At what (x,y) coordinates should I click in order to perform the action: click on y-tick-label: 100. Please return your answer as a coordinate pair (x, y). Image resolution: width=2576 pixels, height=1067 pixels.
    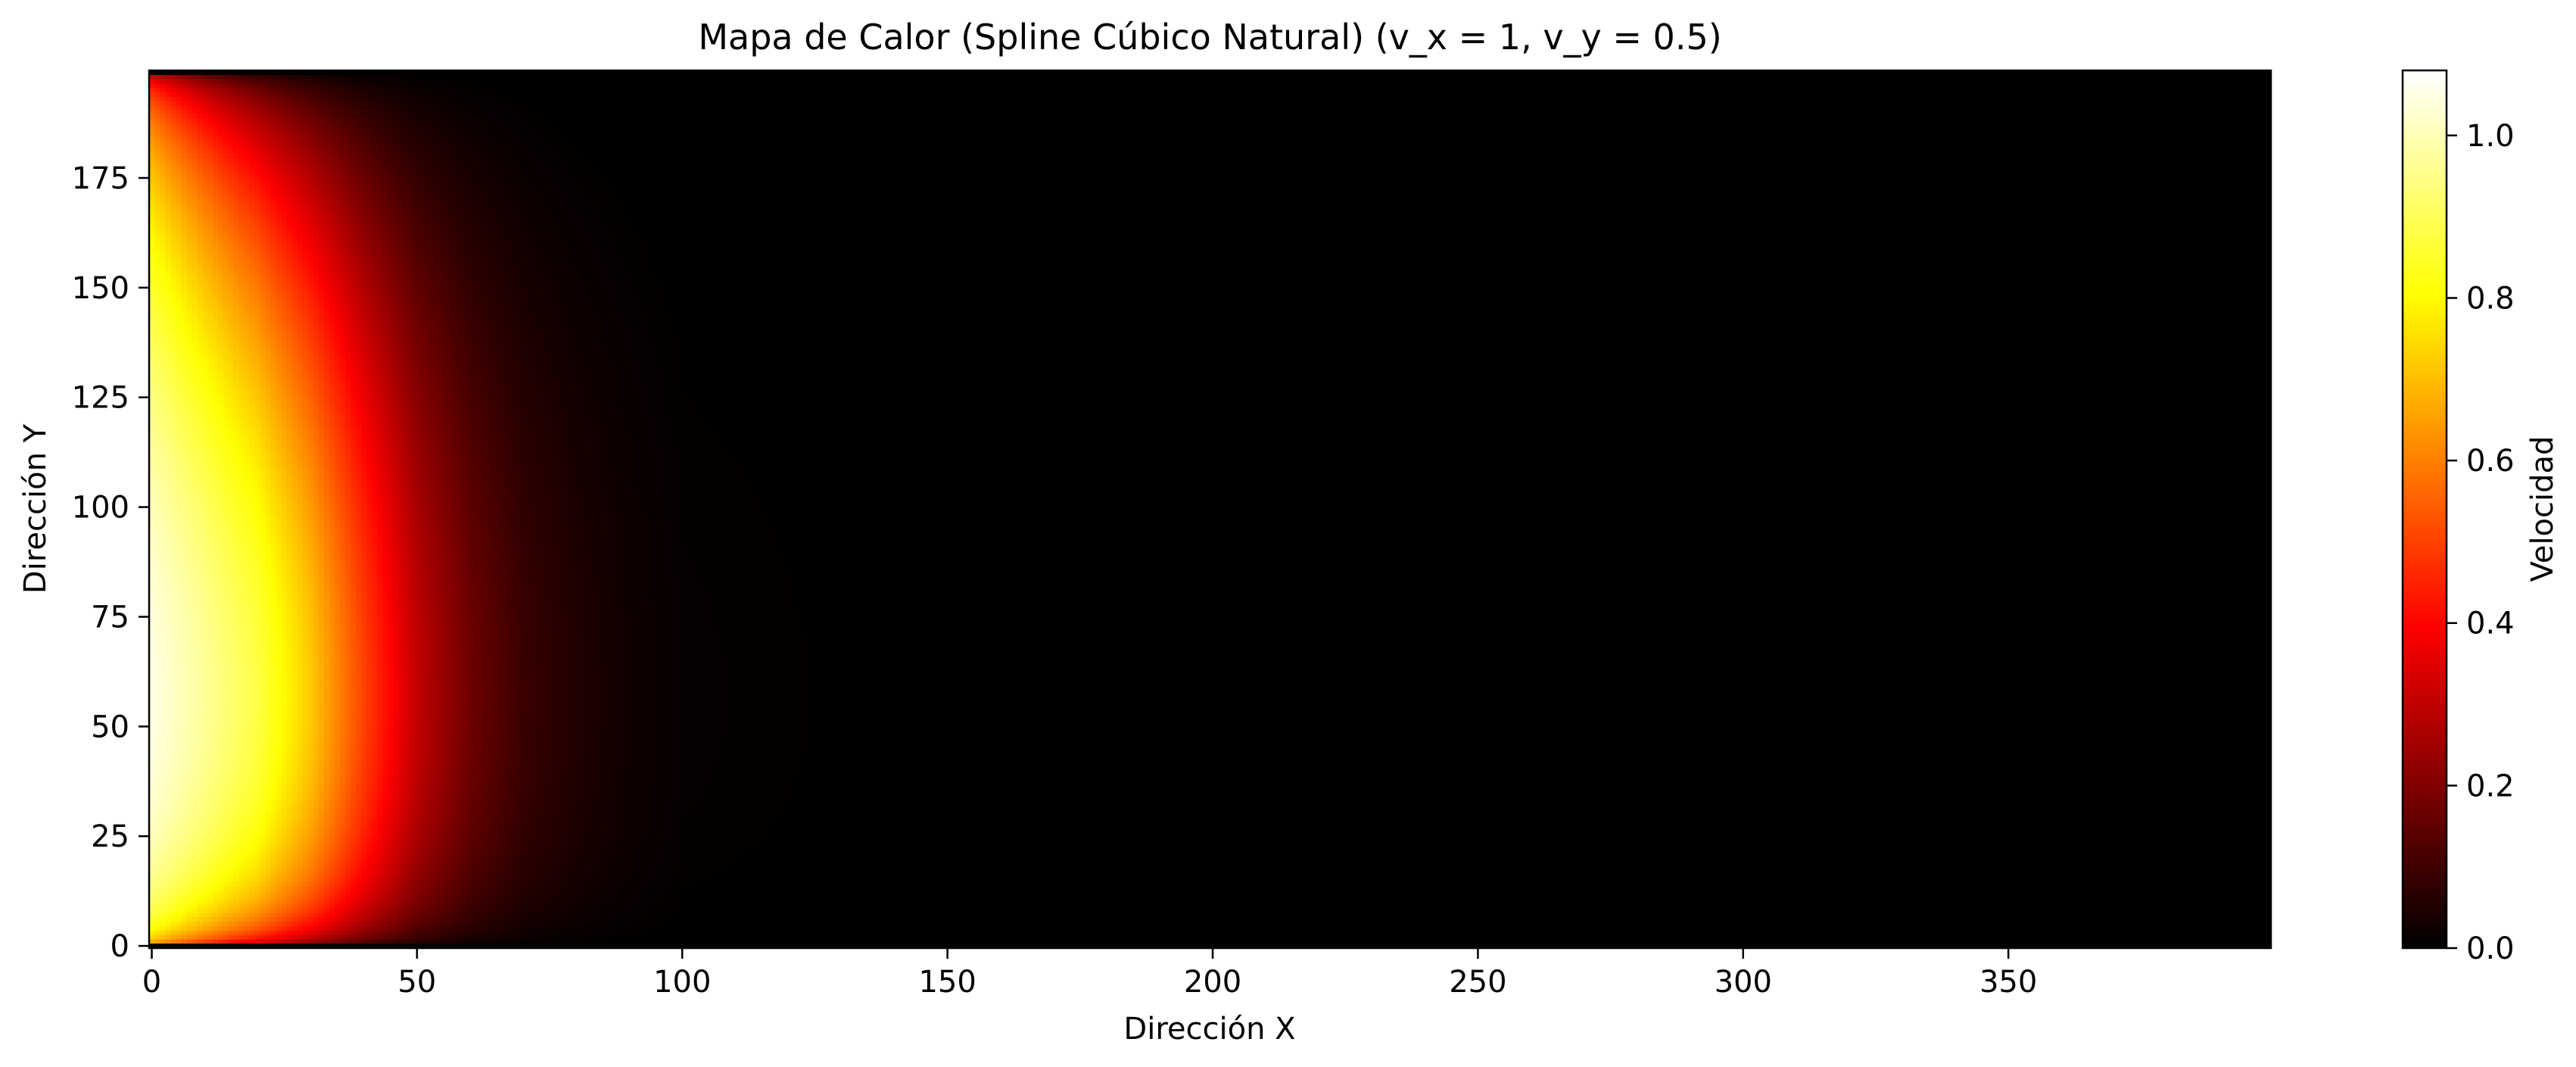
    Looking at the image, I should click on (100, 508).